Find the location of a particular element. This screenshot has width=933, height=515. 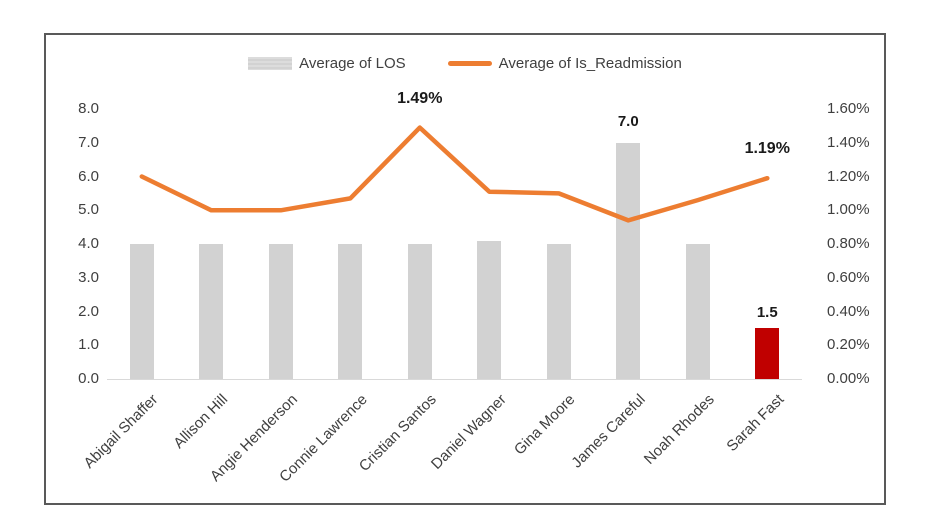

bar-connie-lawrence is located at coordinates (350, 311).